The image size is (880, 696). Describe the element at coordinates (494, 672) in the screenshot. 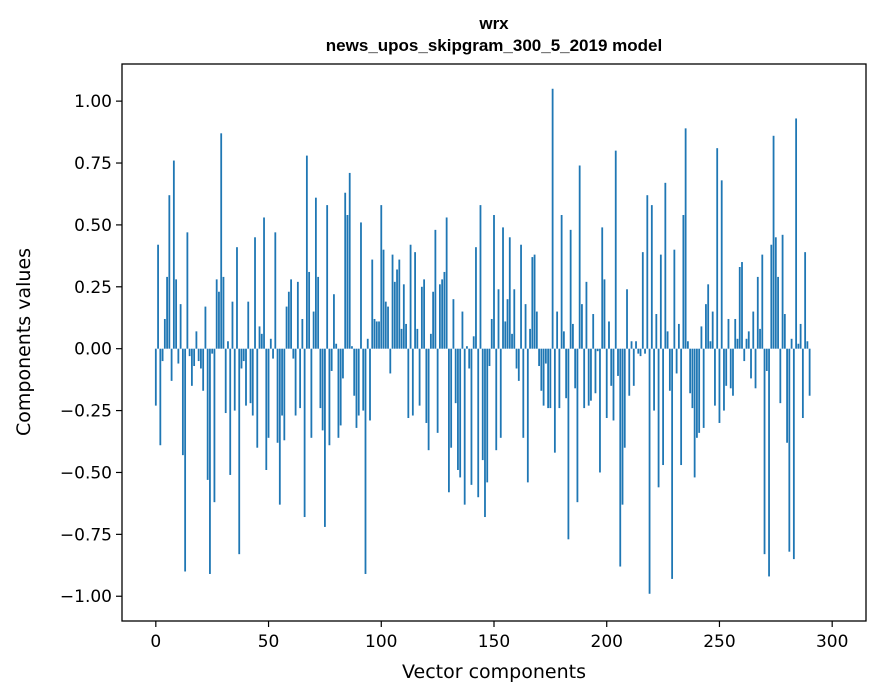

I see `x-axis-label: Vector components` at that location.